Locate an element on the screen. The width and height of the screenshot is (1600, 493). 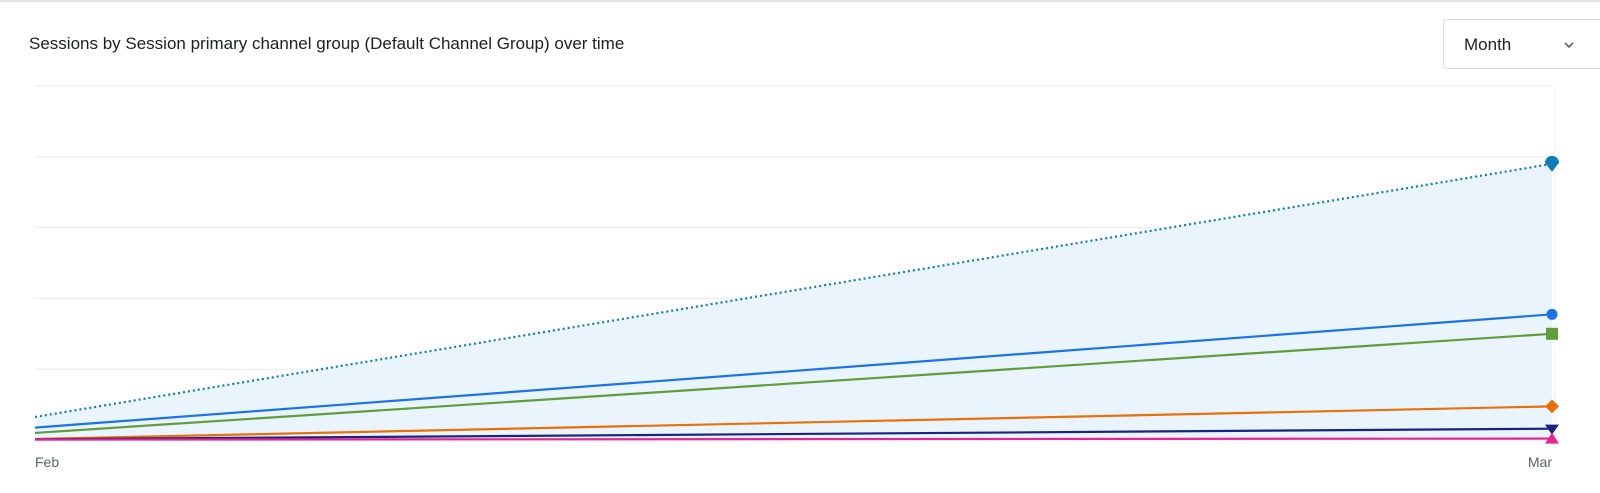
series-2-marker is located at coordinates (1552, 314).